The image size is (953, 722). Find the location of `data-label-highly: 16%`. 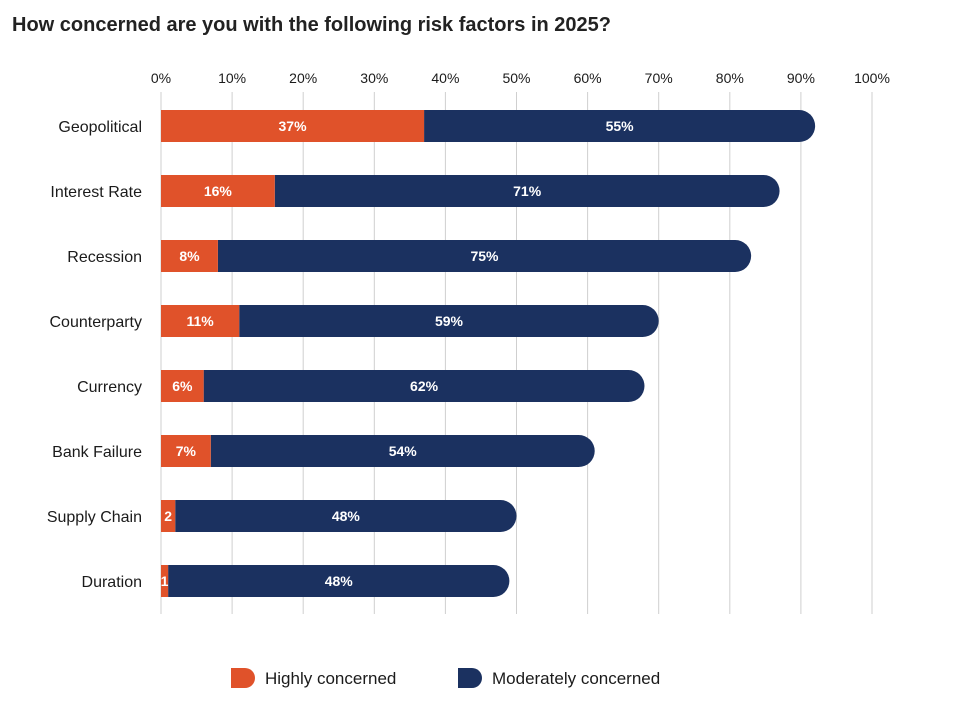

data-label-highly: 16% is located at coordinates (218, 191).